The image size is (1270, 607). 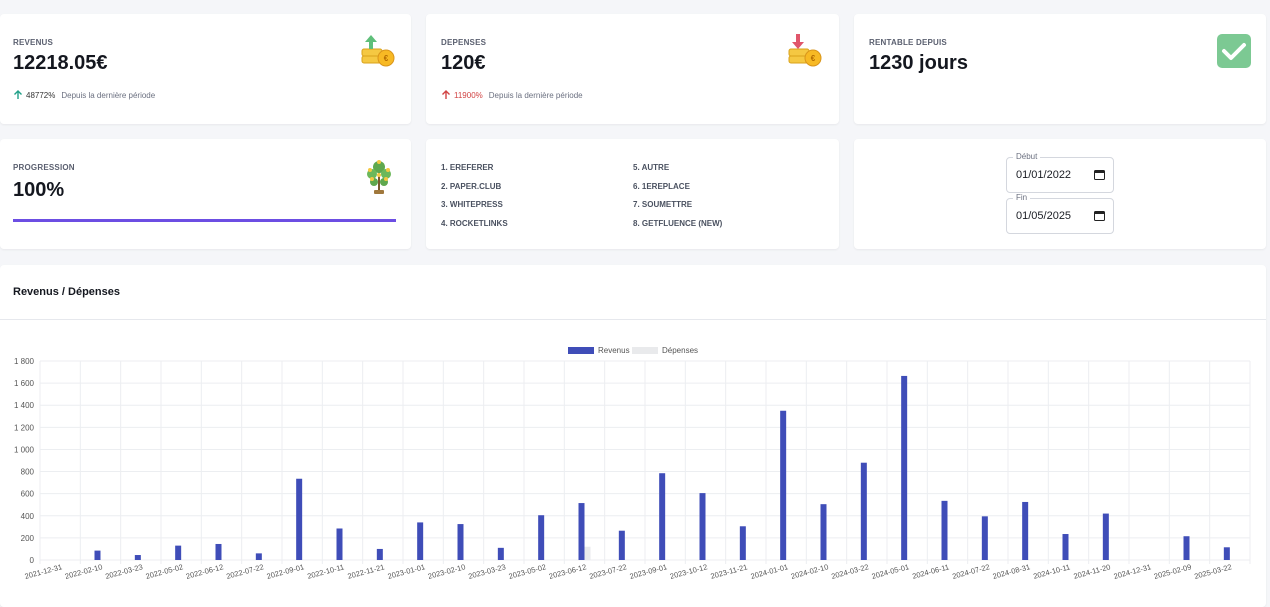 I want to click on x-tick-label: 2022-05-02, so click(x=164, y=571).